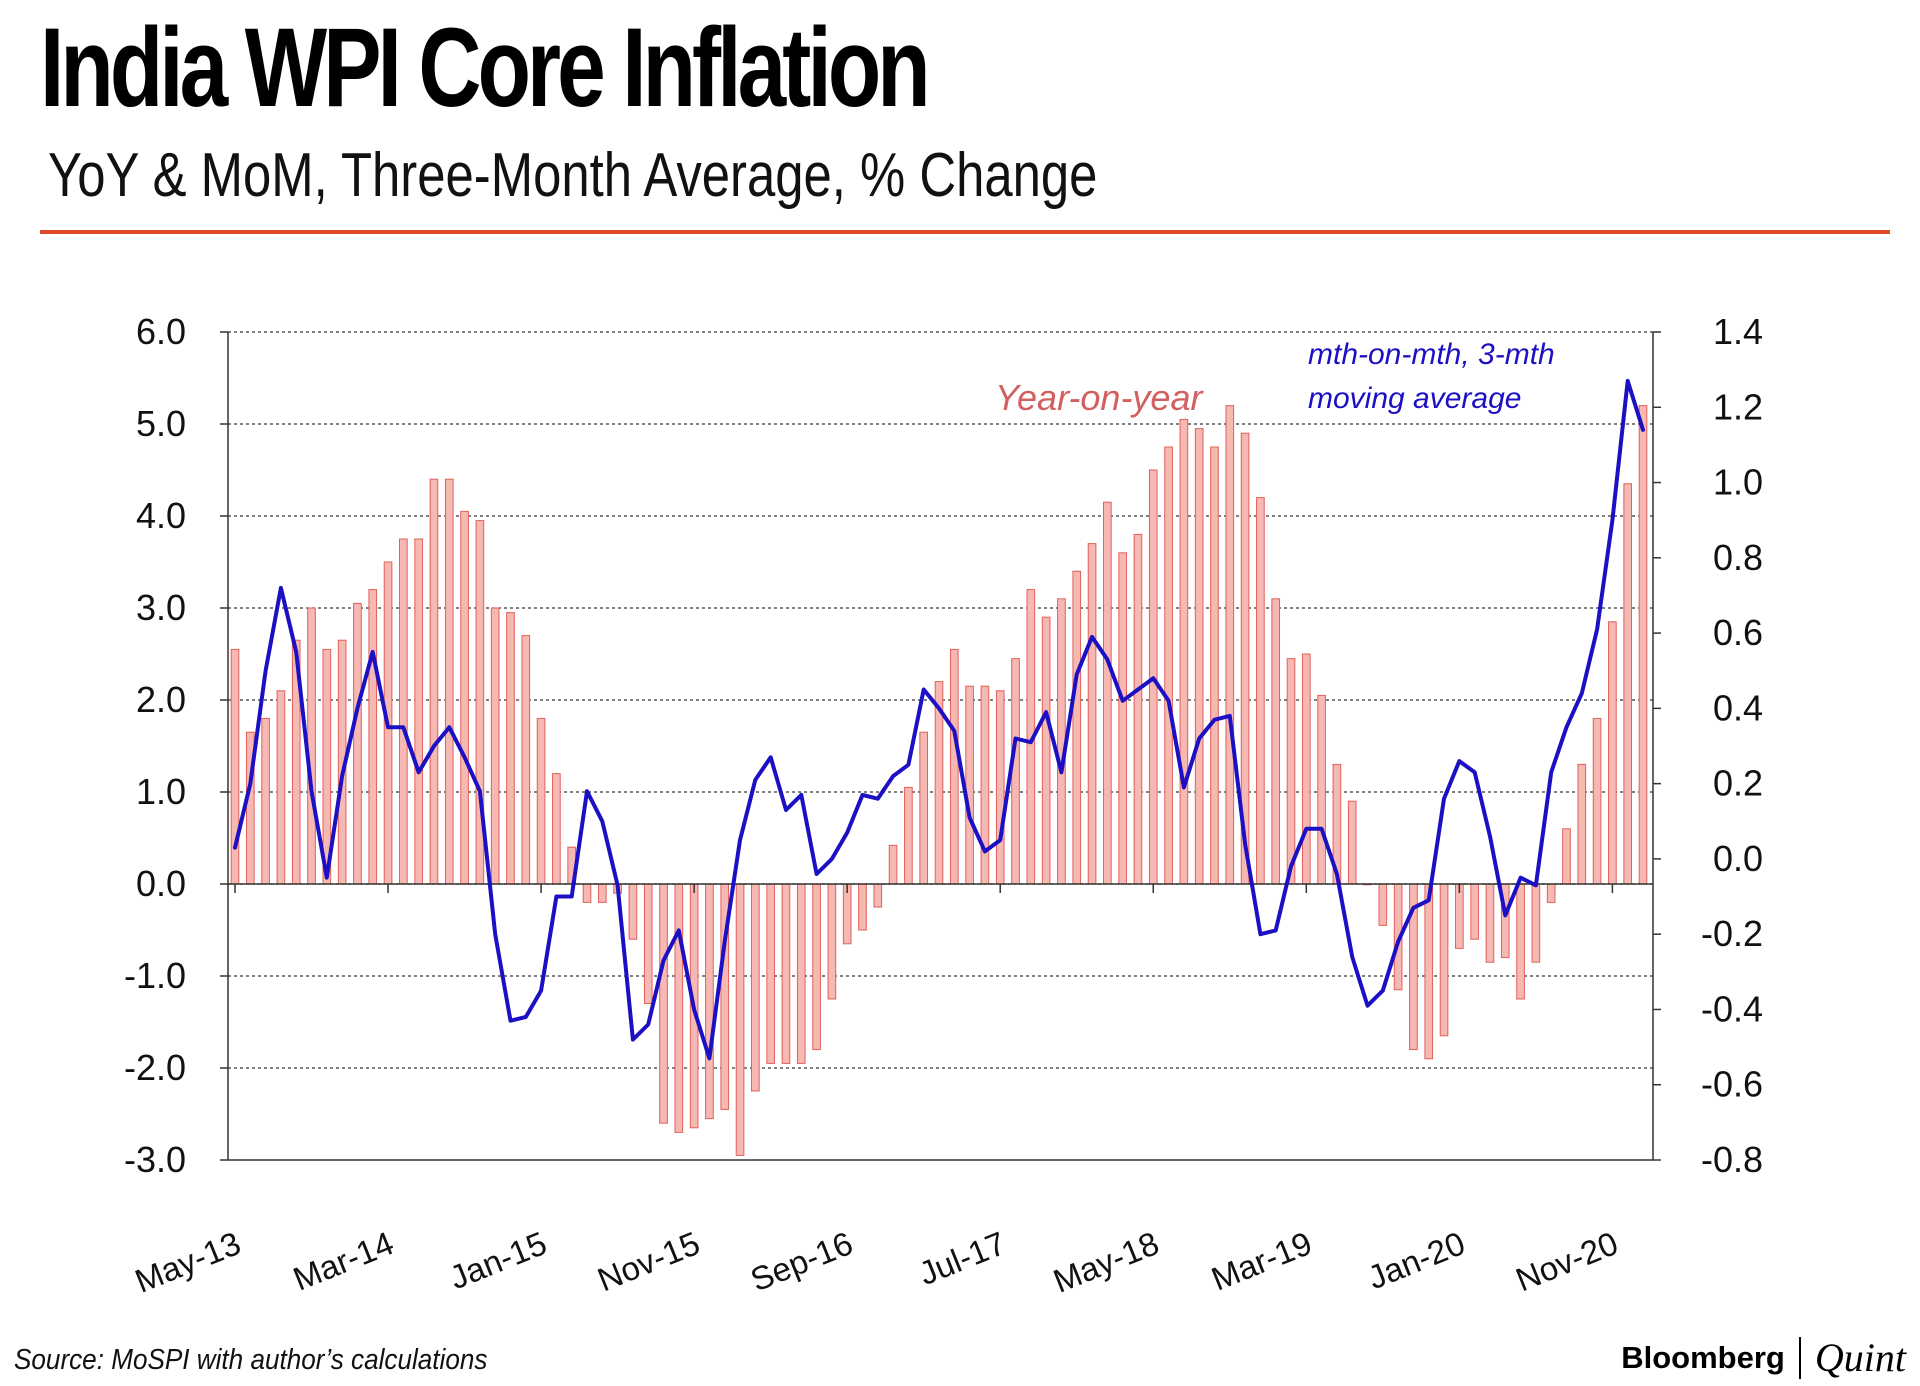  What do you see at coordinates (1106, 1262) in the screenshot?
I see `x-axis-tick-label: May-18` at bounding box center [1106, 1262].